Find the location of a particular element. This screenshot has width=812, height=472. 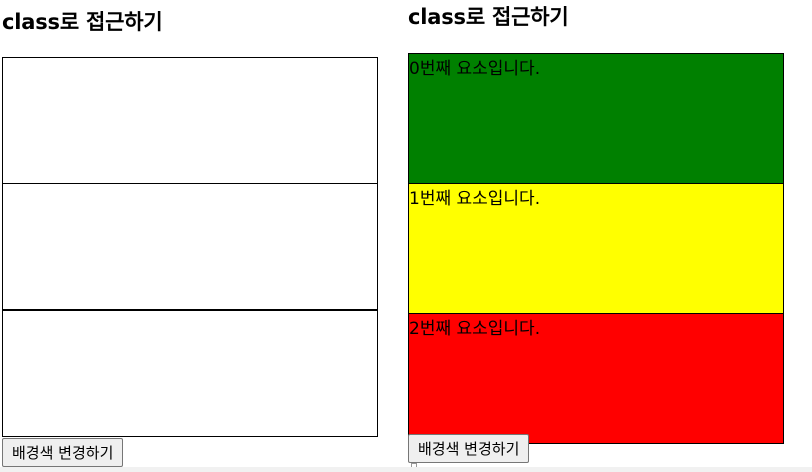

horizontal-scroll-strip is located at coordinates (406, 469).